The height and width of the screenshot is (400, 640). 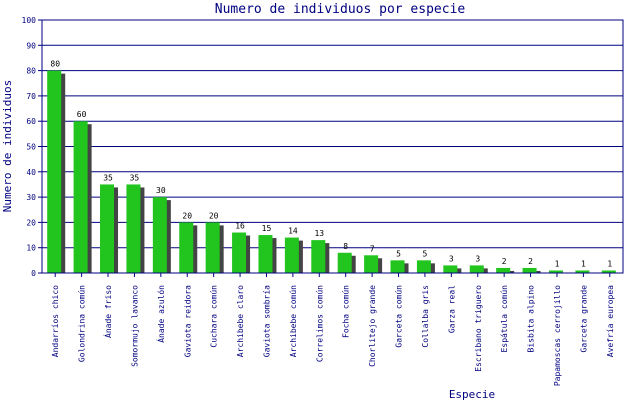 I want to click on data-label: 13, so click(x=319, y=233).